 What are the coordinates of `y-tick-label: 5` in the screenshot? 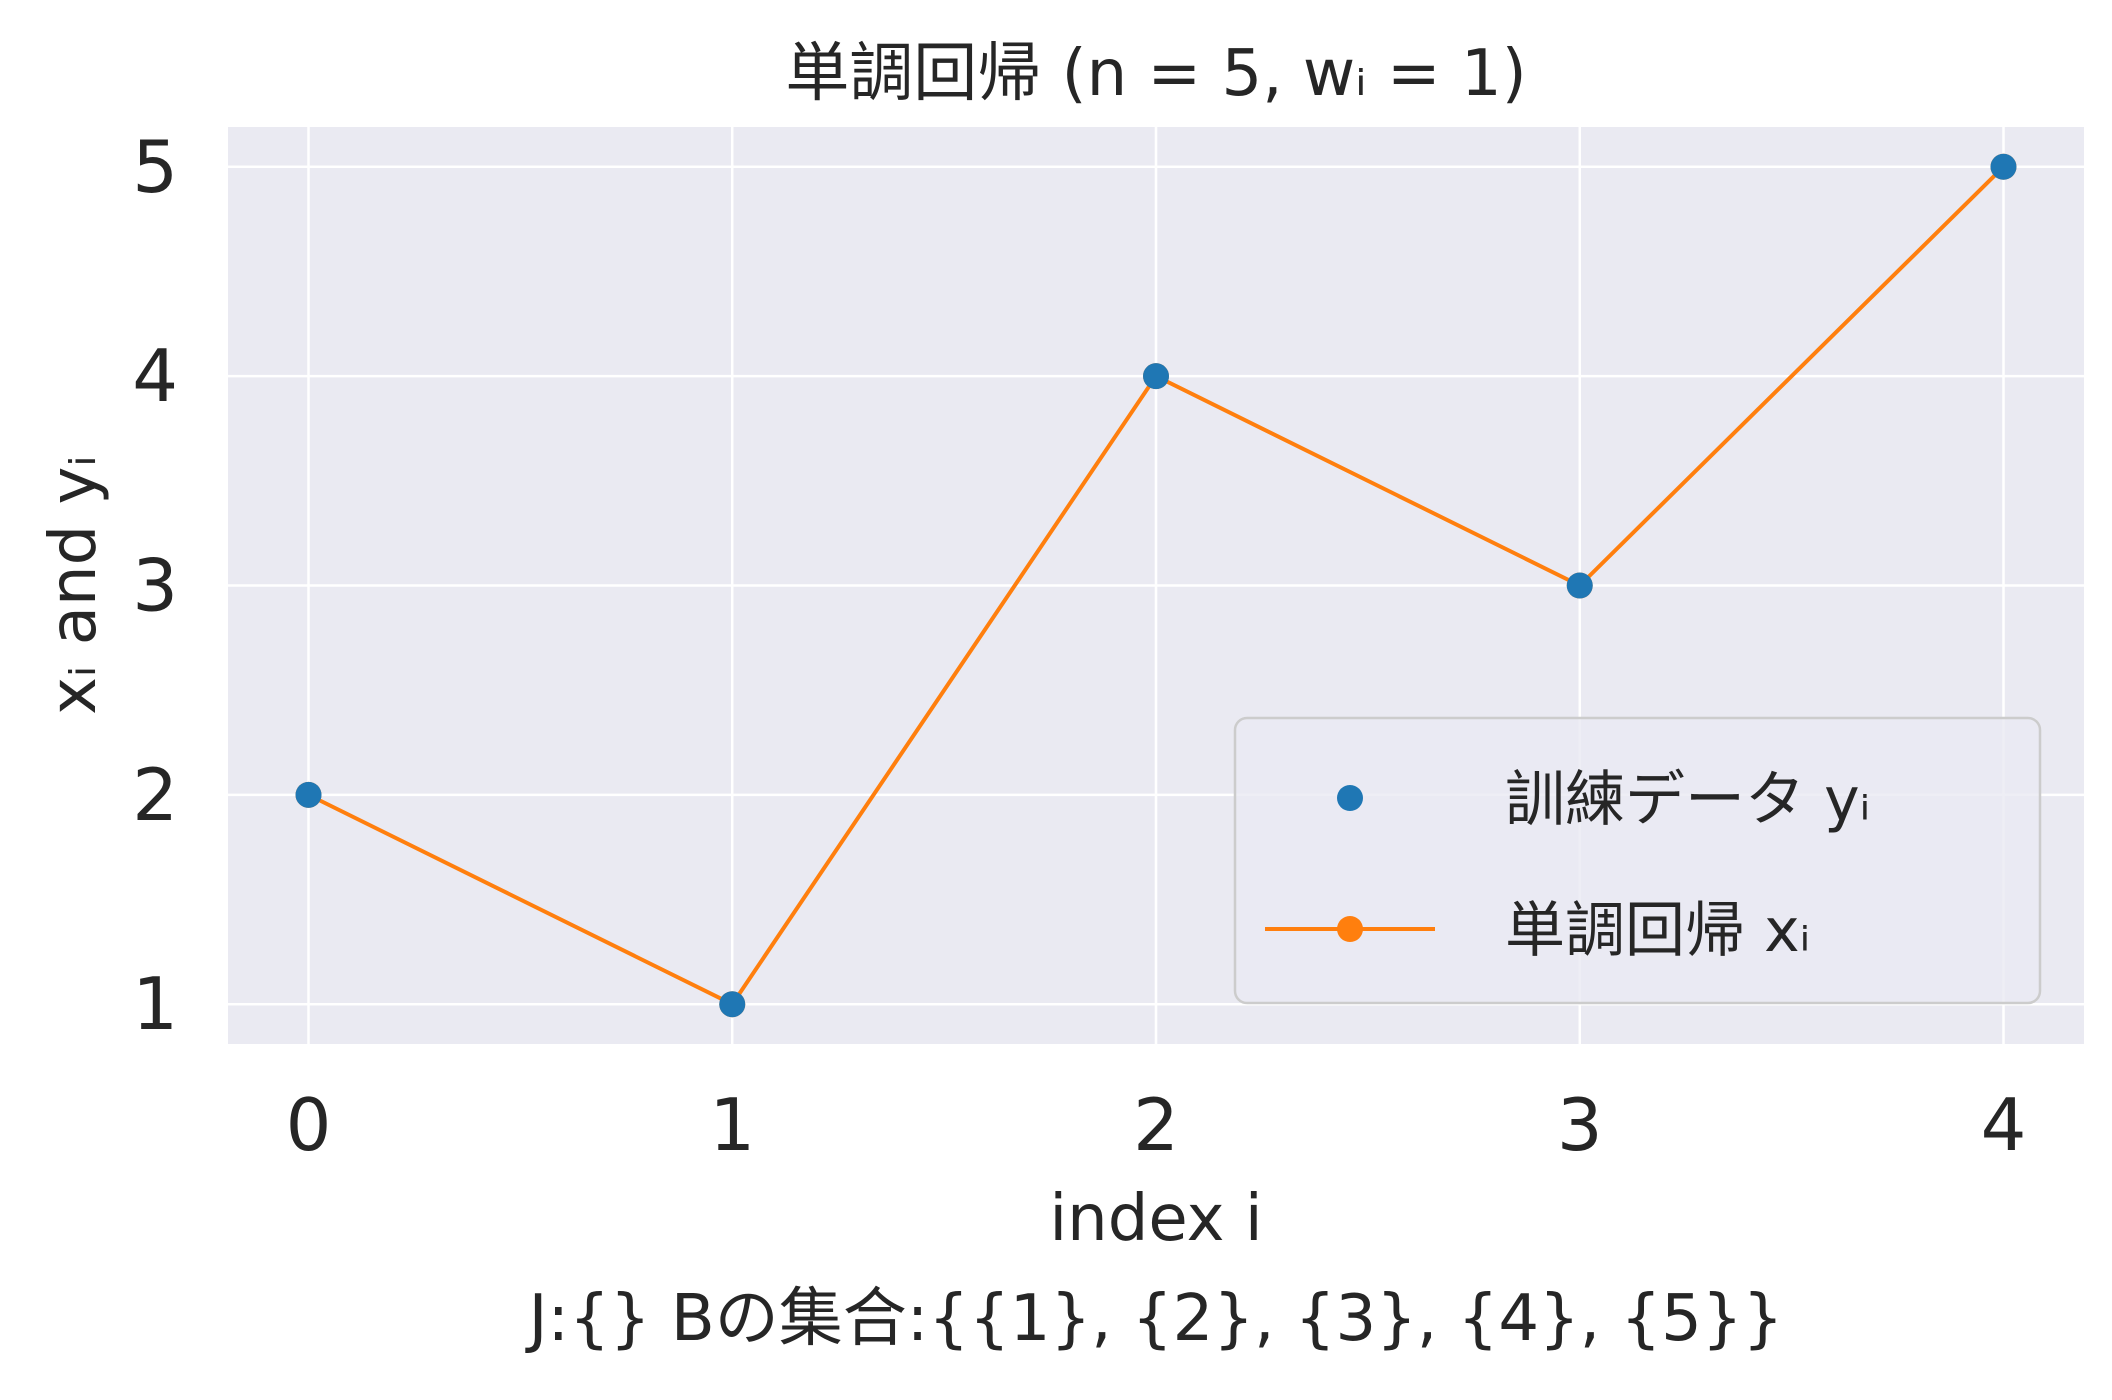 It's located at (155, 167).